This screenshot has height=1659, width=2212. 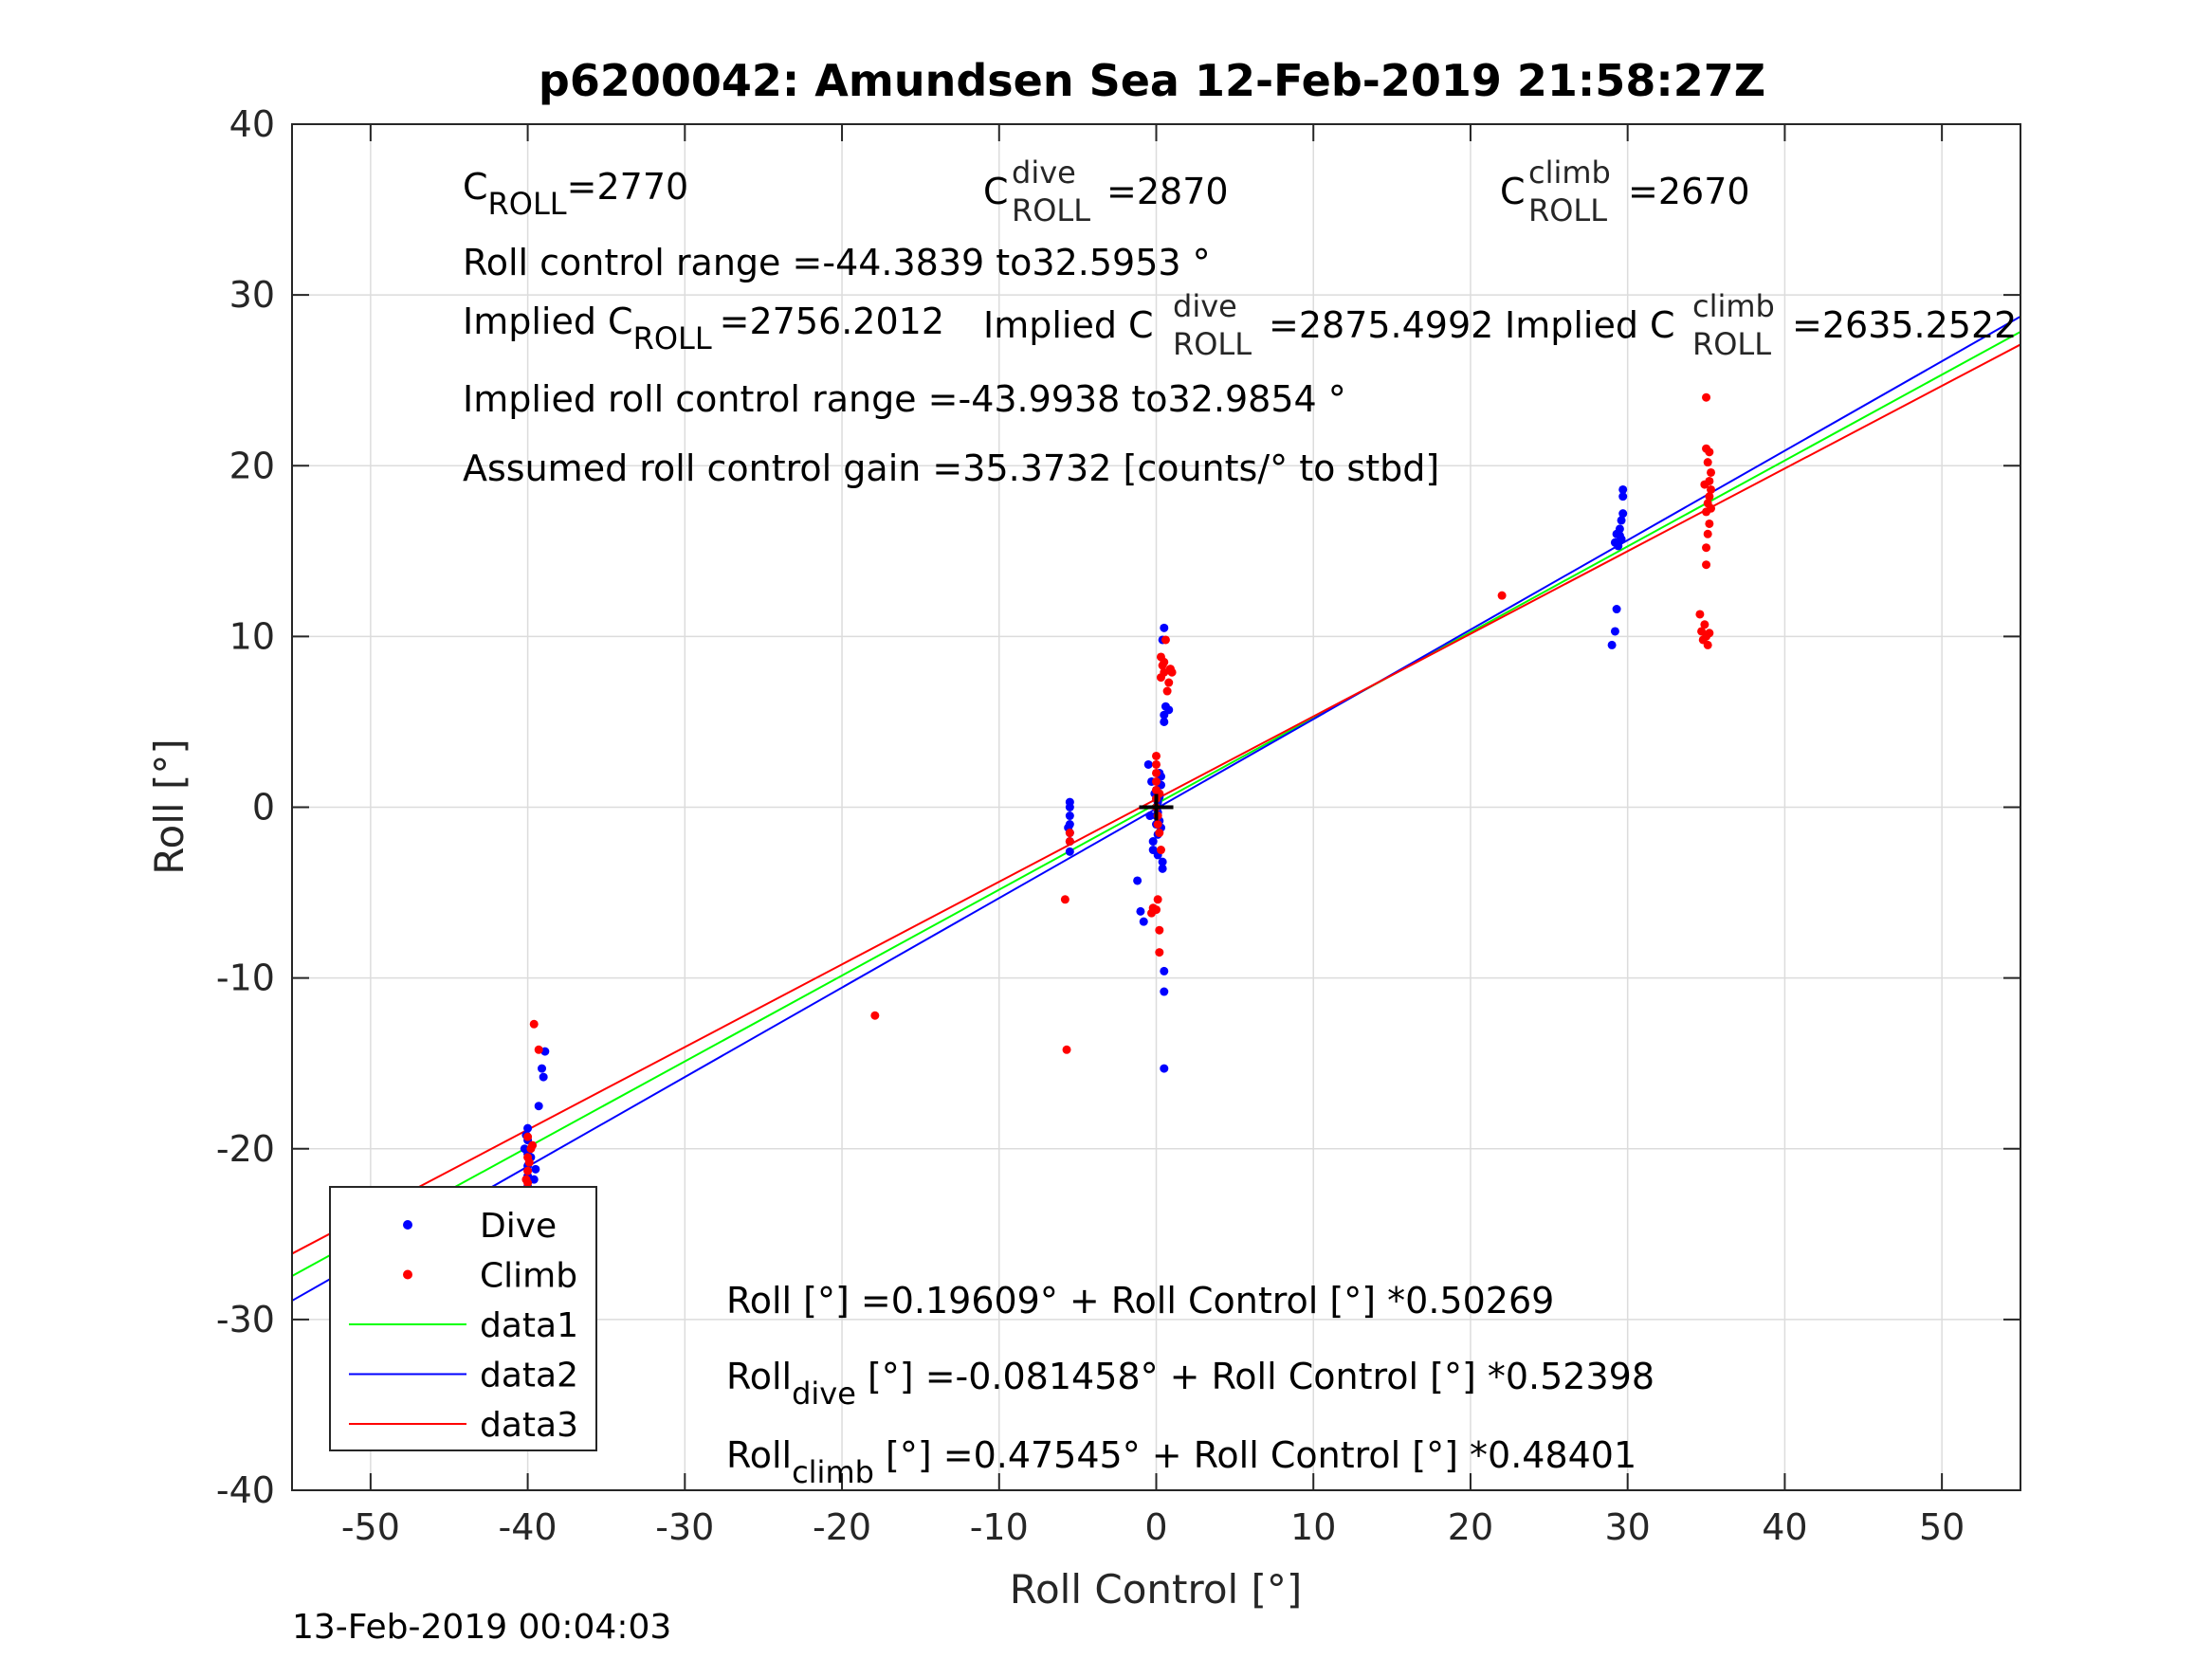 I want to click on legend-box, so click(x=463, y=1318).